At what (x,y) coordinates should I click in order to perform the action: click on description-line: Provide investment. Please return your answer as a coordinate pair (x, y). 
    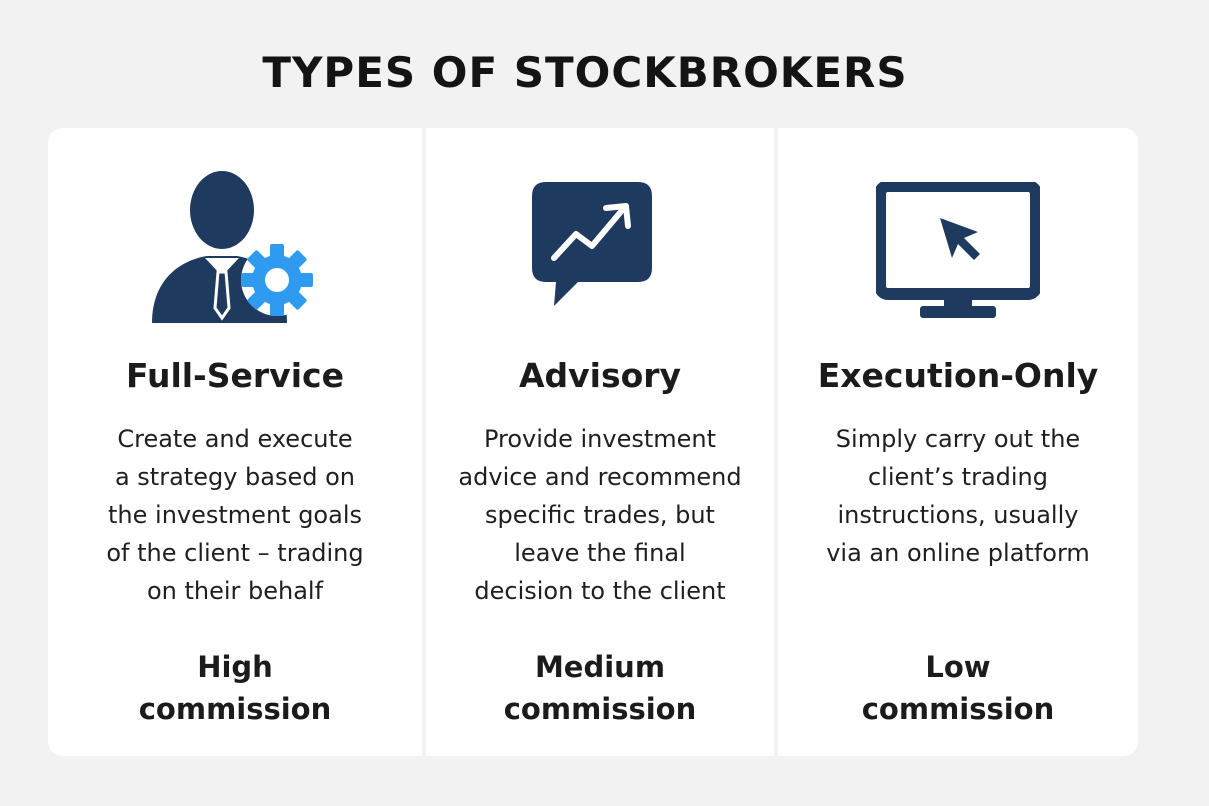
    Looking at the image, I should click on (600, 439).